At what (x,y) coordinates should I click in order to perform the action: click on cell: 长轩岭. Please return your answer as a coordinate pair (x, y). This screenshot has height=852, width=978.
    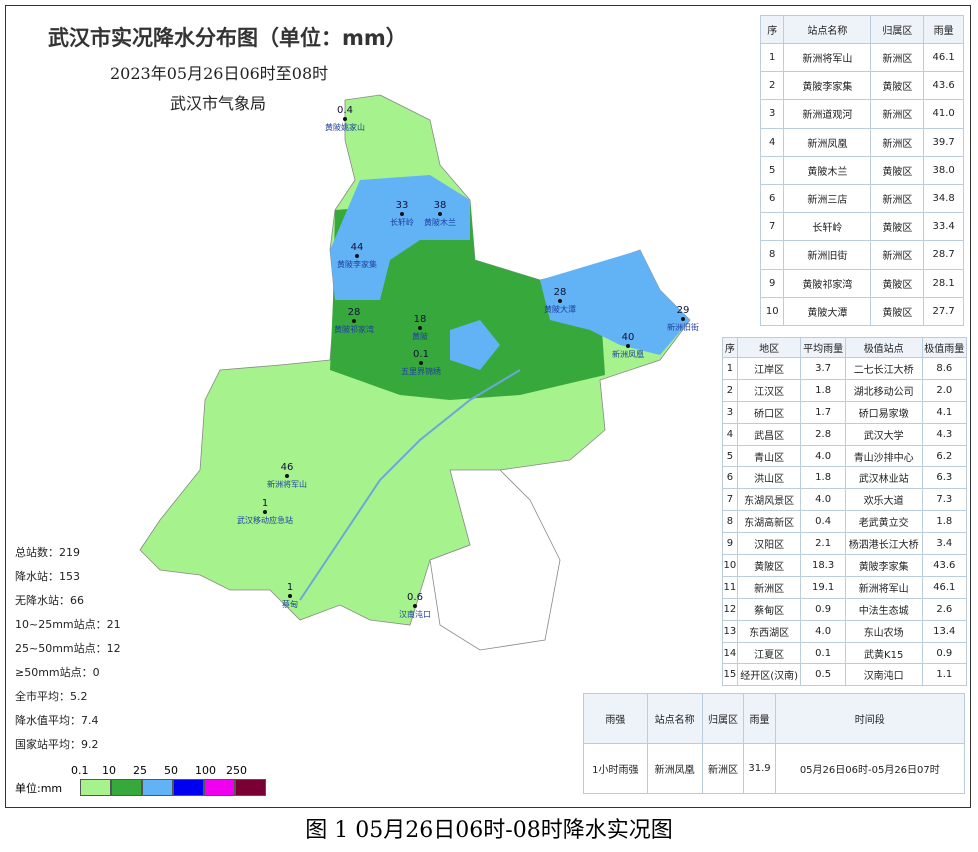
    Looking at the image, I should click on (827, 227).